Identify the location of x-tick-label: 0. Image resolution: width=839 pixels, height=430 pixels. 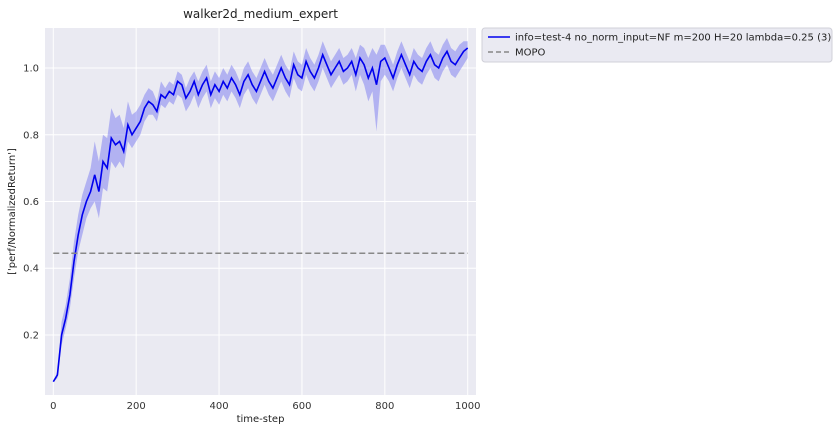
(53, 406).